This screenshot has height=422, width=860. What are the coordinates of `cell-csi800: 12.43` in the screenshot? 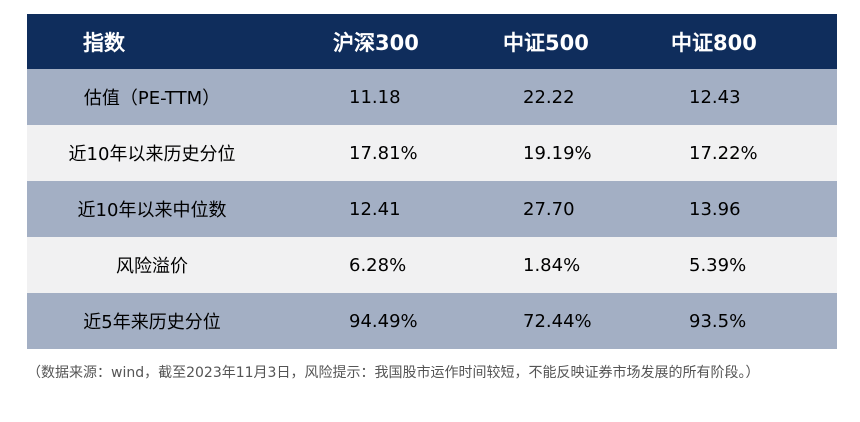 It's located at (715, 97).